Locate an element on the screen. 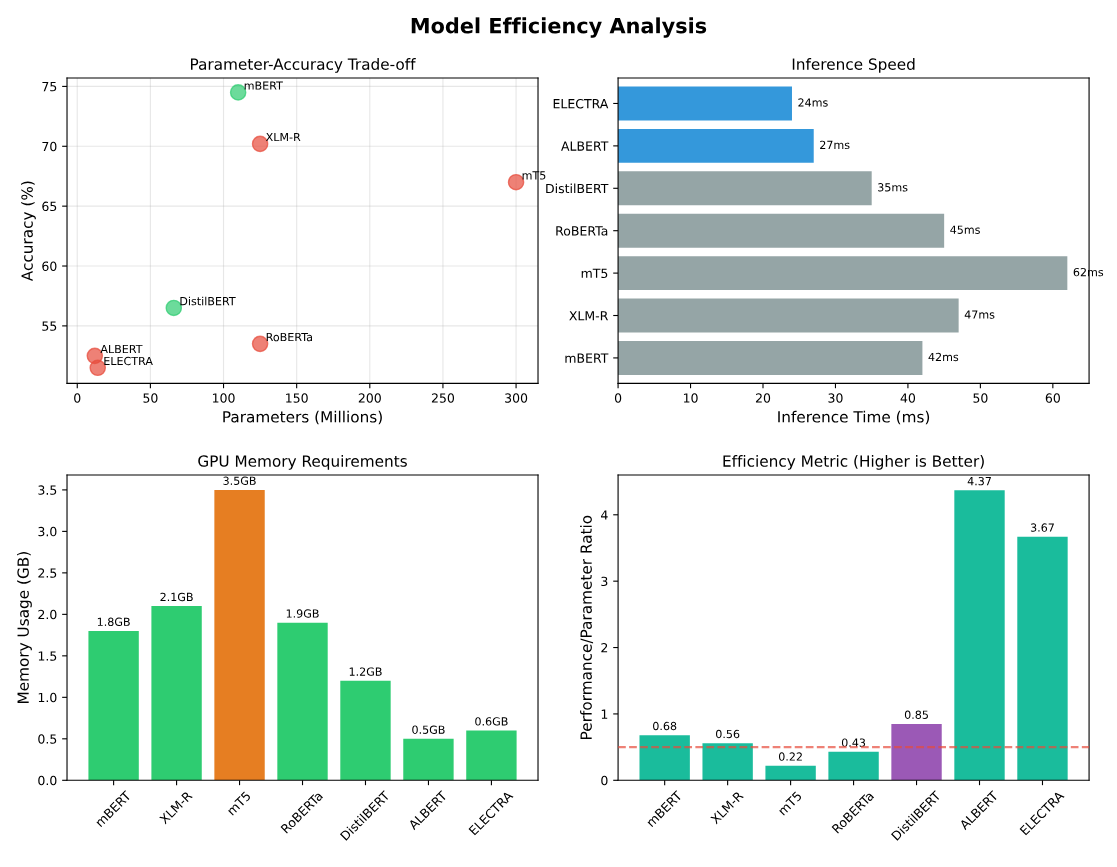 The width and height of the screenshot is (1117, 867). data-label: 45ms is located at coordinates (965, 229).